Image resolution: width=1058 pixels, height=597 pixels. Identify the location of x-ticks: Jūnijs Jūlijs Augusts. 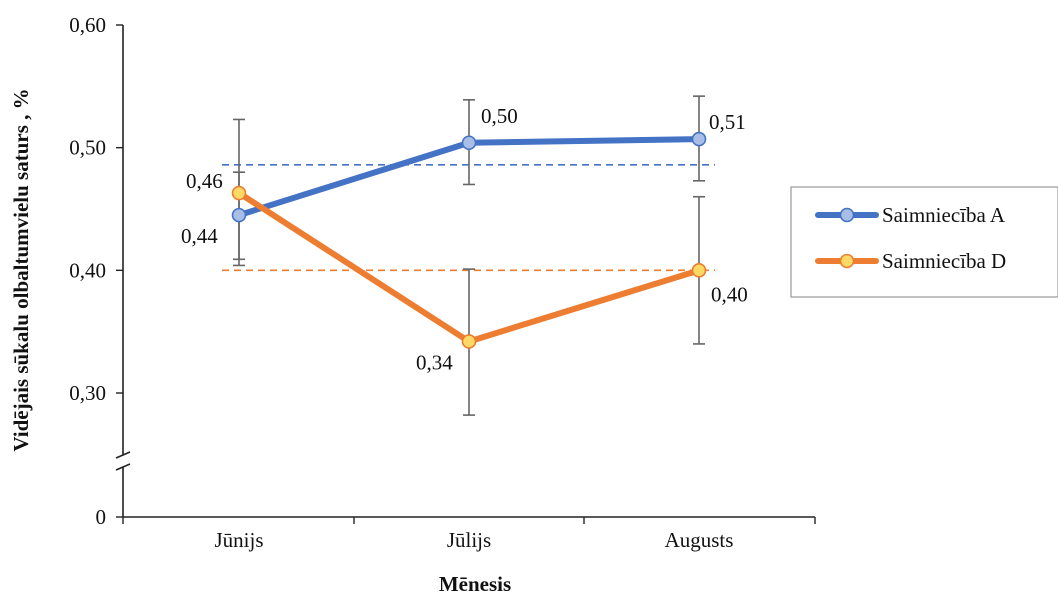
(469, 534).